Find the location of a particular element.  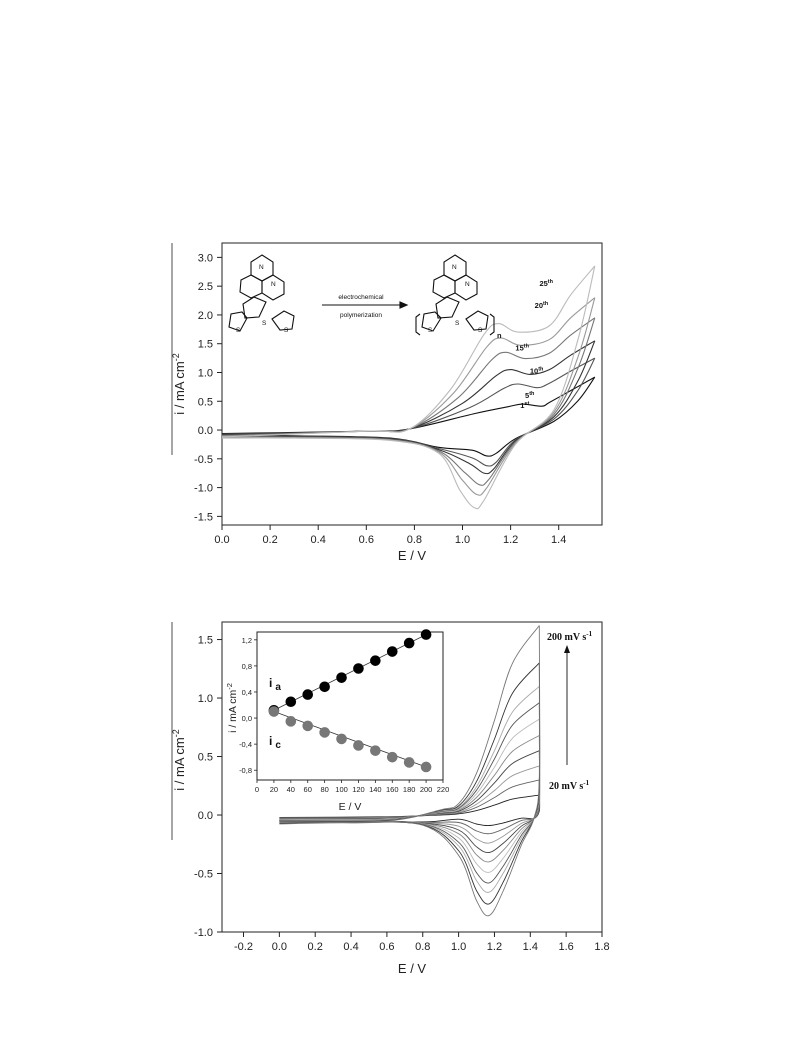

reaction-scheme is located at coordinates (361, 295).